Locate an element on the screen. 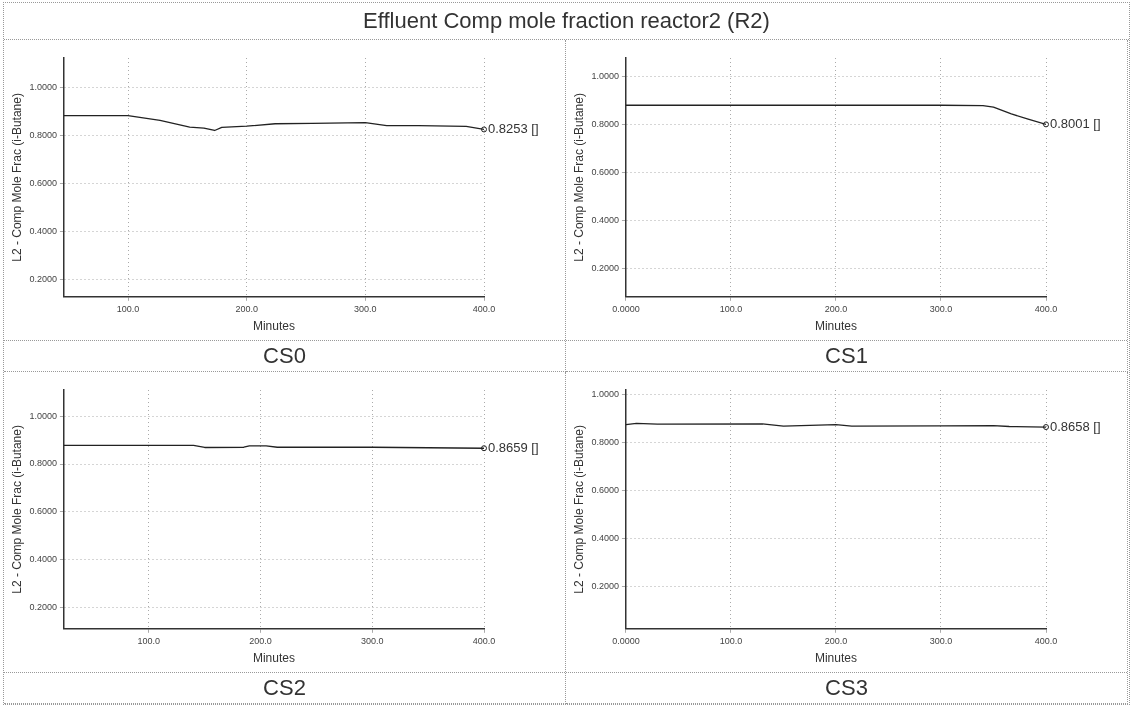 The image size is (1131, 713). text: CS2 is located at coordinates (284, 687).